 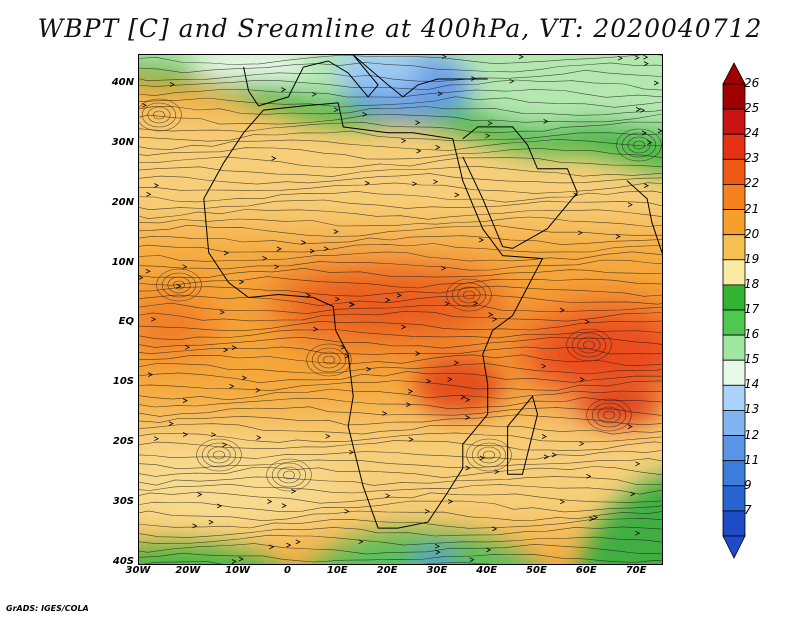 What do you see at coordinates (752, 283) in the screenshot?
I see `colorbar-level-label: 18` at bounding box center [752, 283].